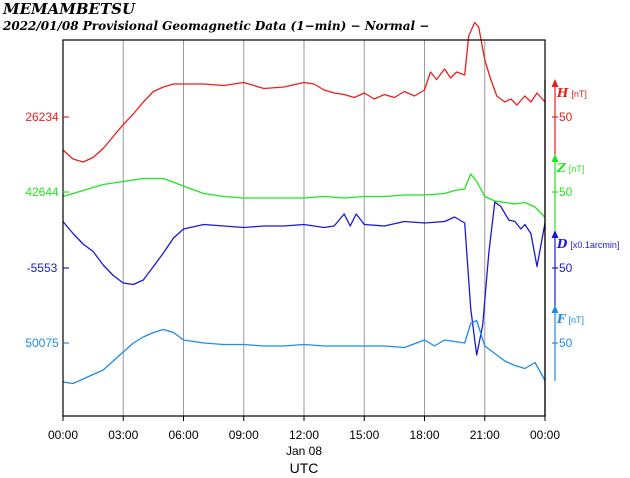 This screenshot has width=630, height=478. Describe the element at coordinates (304, 352) in the screenshot. I see `series-line-f` at that location.